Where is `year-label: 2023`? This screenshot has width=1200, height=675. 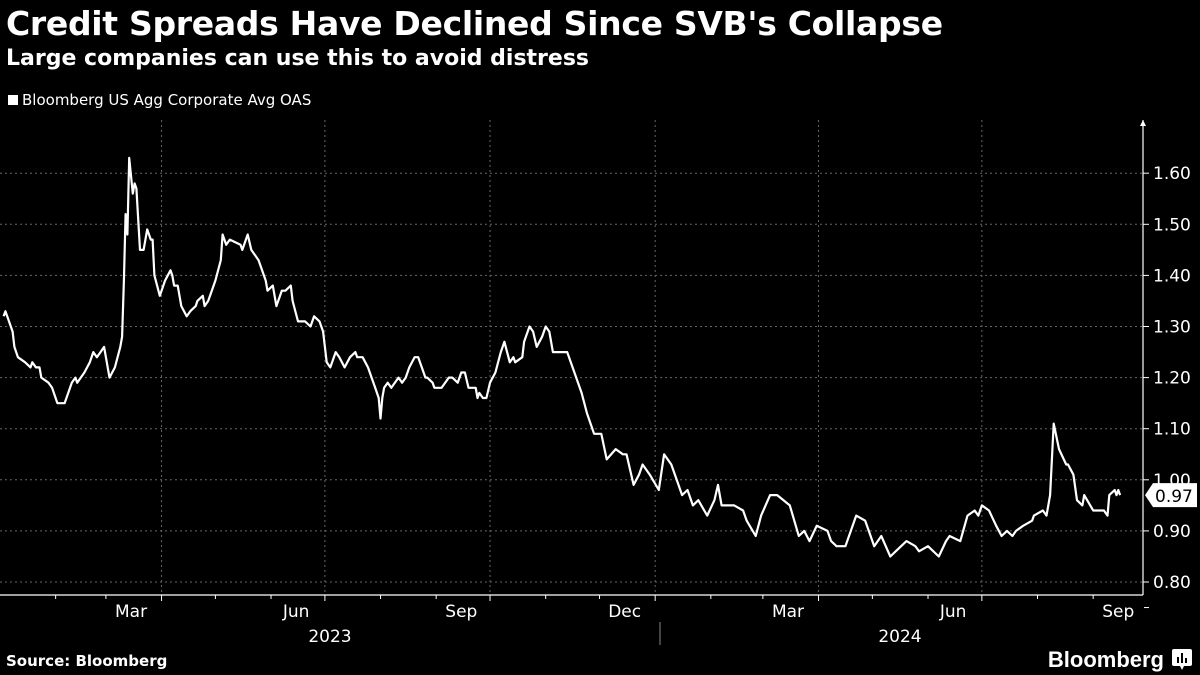
year-label: 2023 is located at coordinates (329, 637).